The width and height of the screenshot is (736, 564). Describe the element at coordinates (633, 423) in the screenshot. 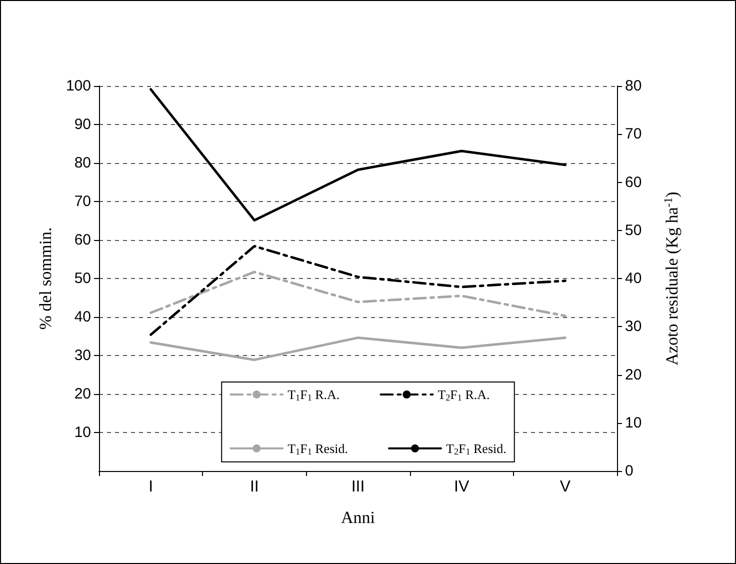

I see `y2-tick-label: 10` at that location.